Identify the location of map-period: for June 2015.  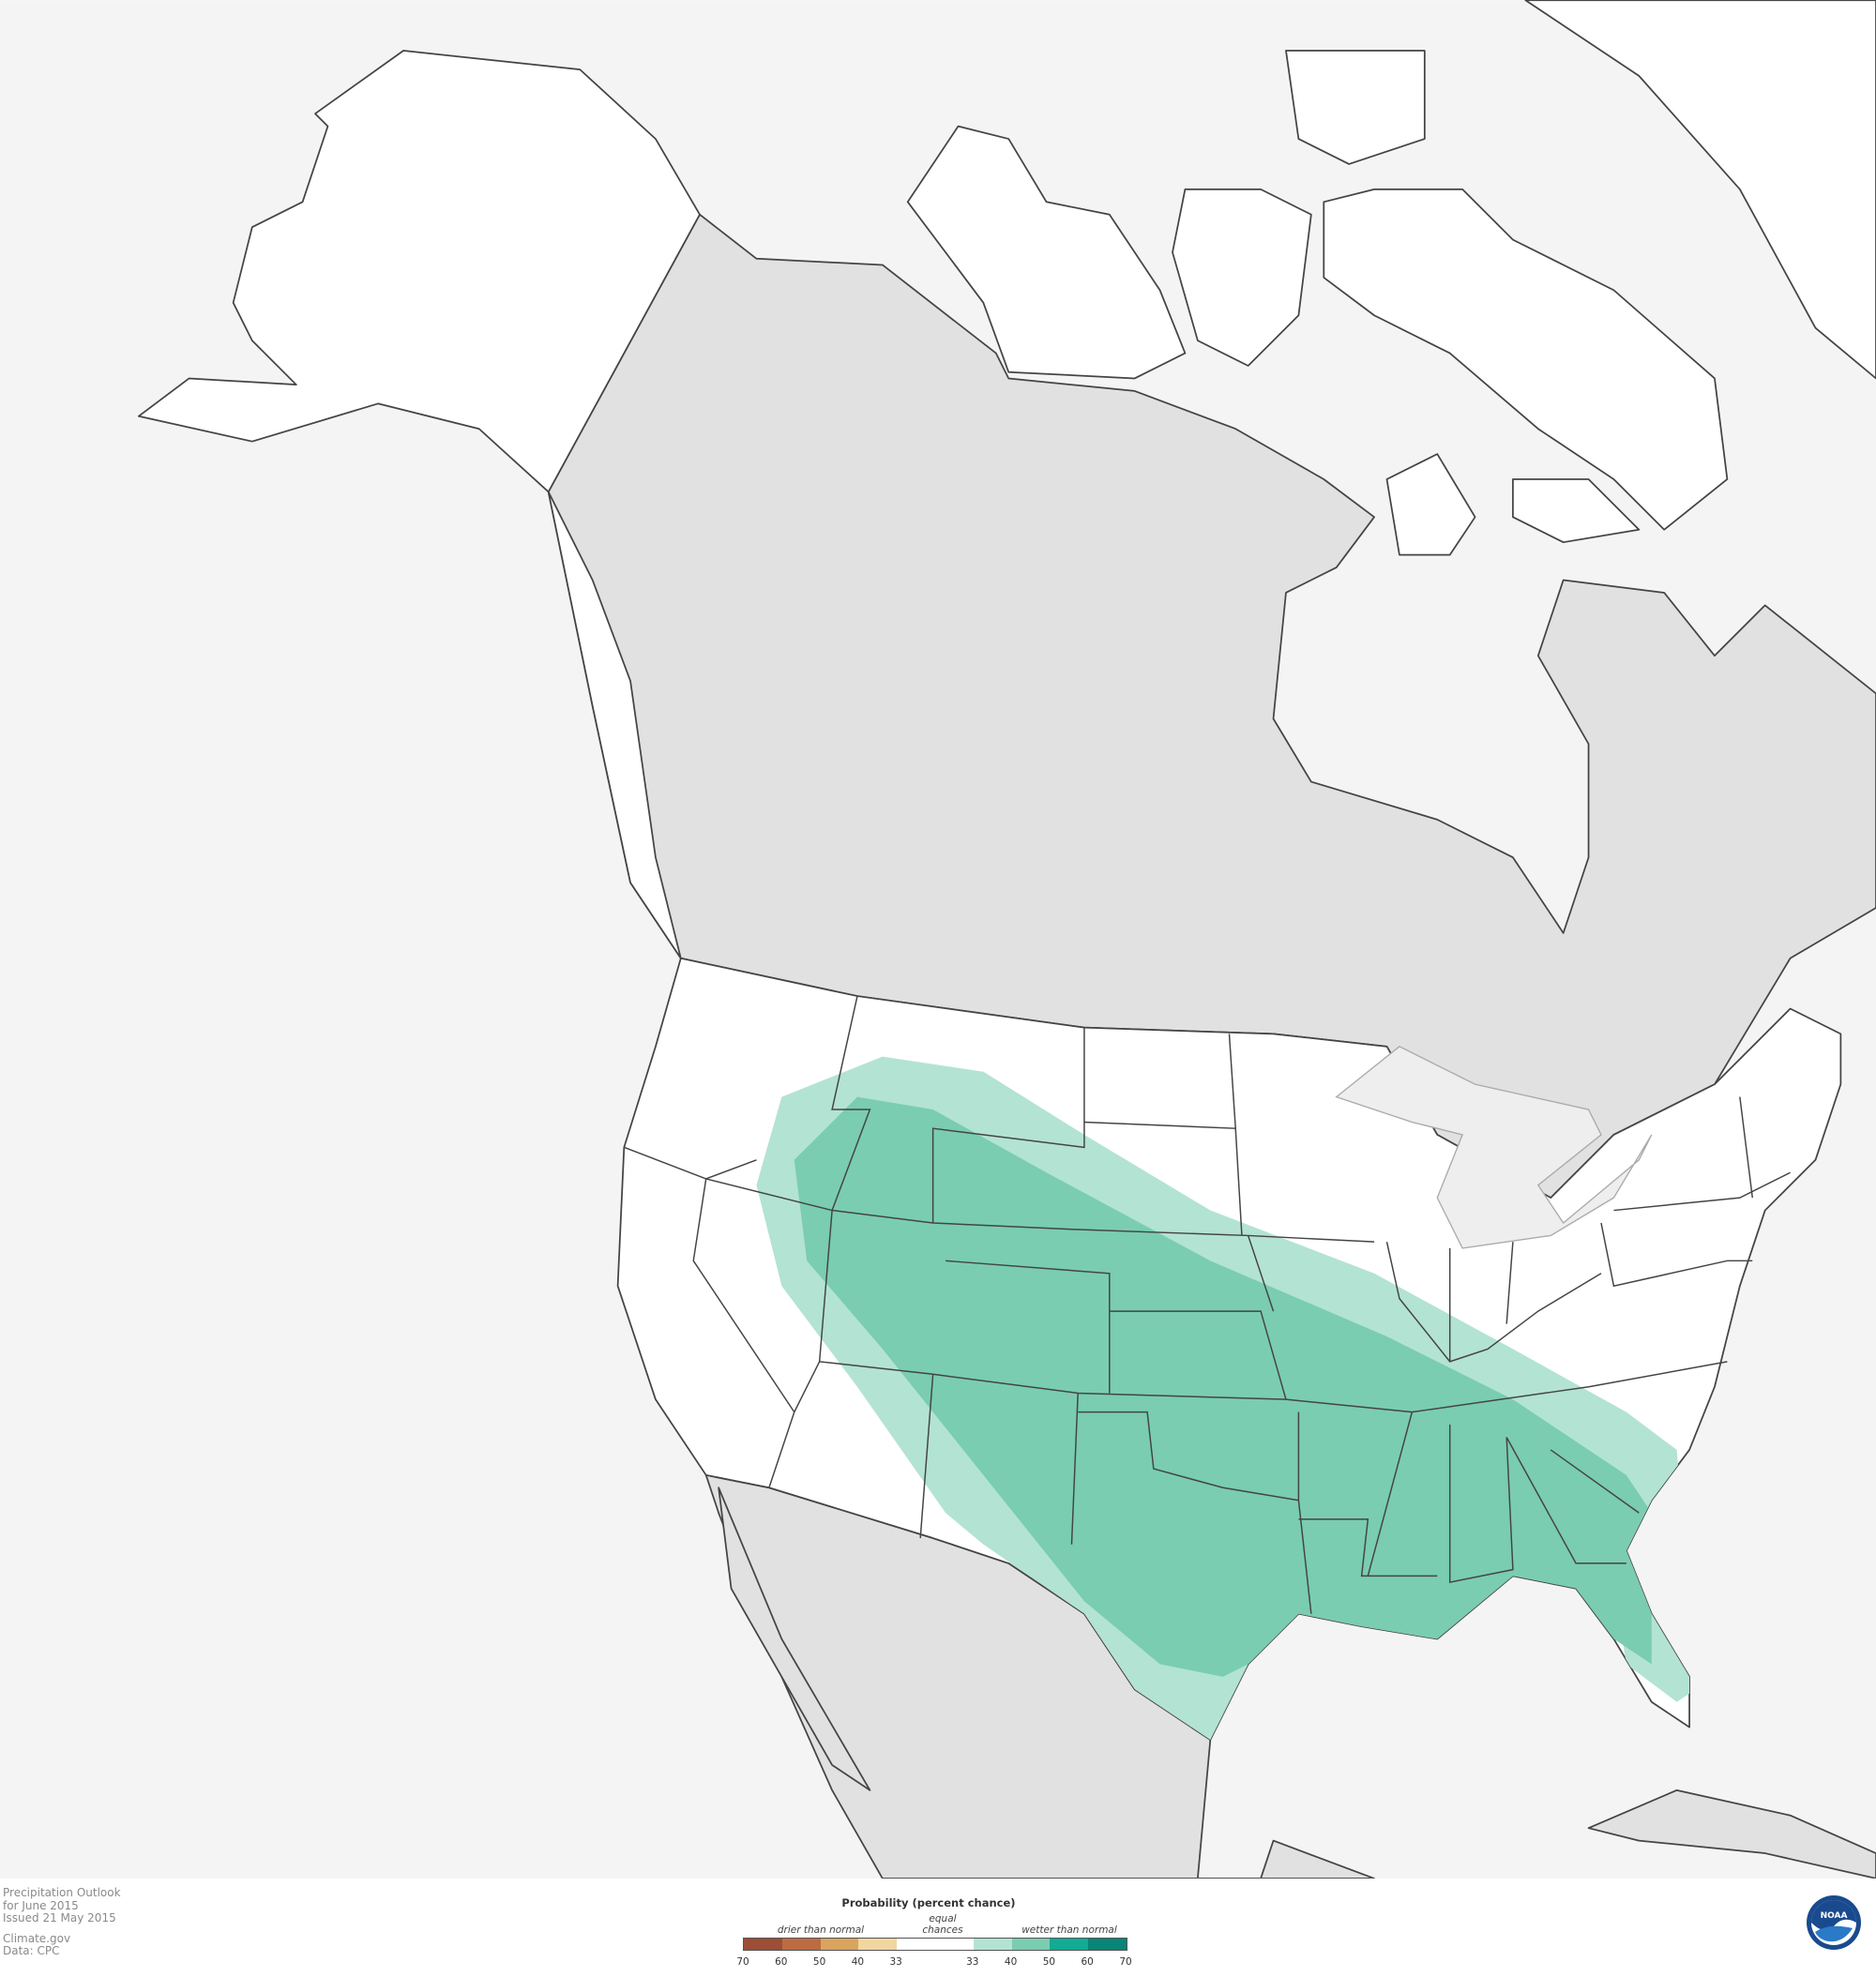
(41, 1905).